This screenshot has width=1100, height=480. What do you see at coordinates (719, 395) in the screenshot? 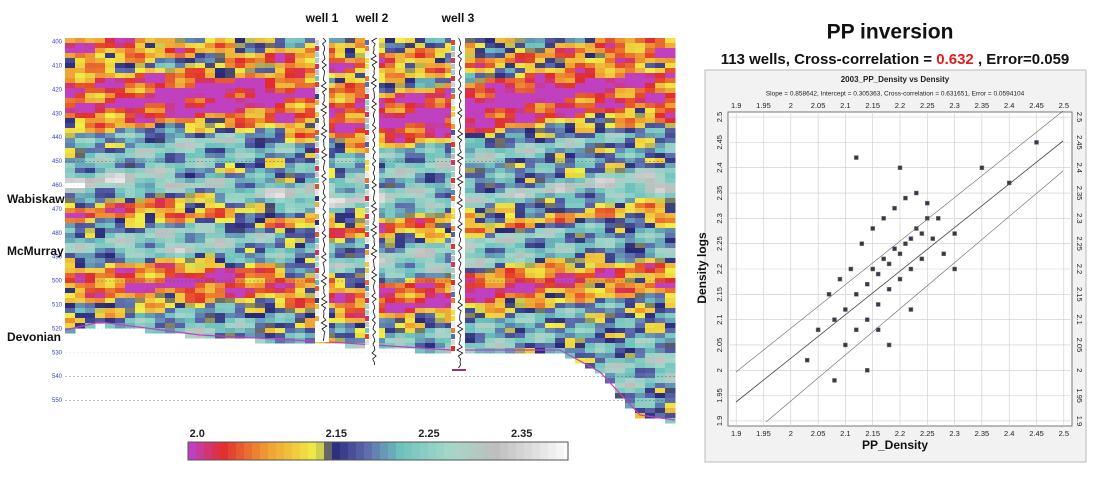
I see `y-tick-label: 1.95` at bounding box center [719, 395].